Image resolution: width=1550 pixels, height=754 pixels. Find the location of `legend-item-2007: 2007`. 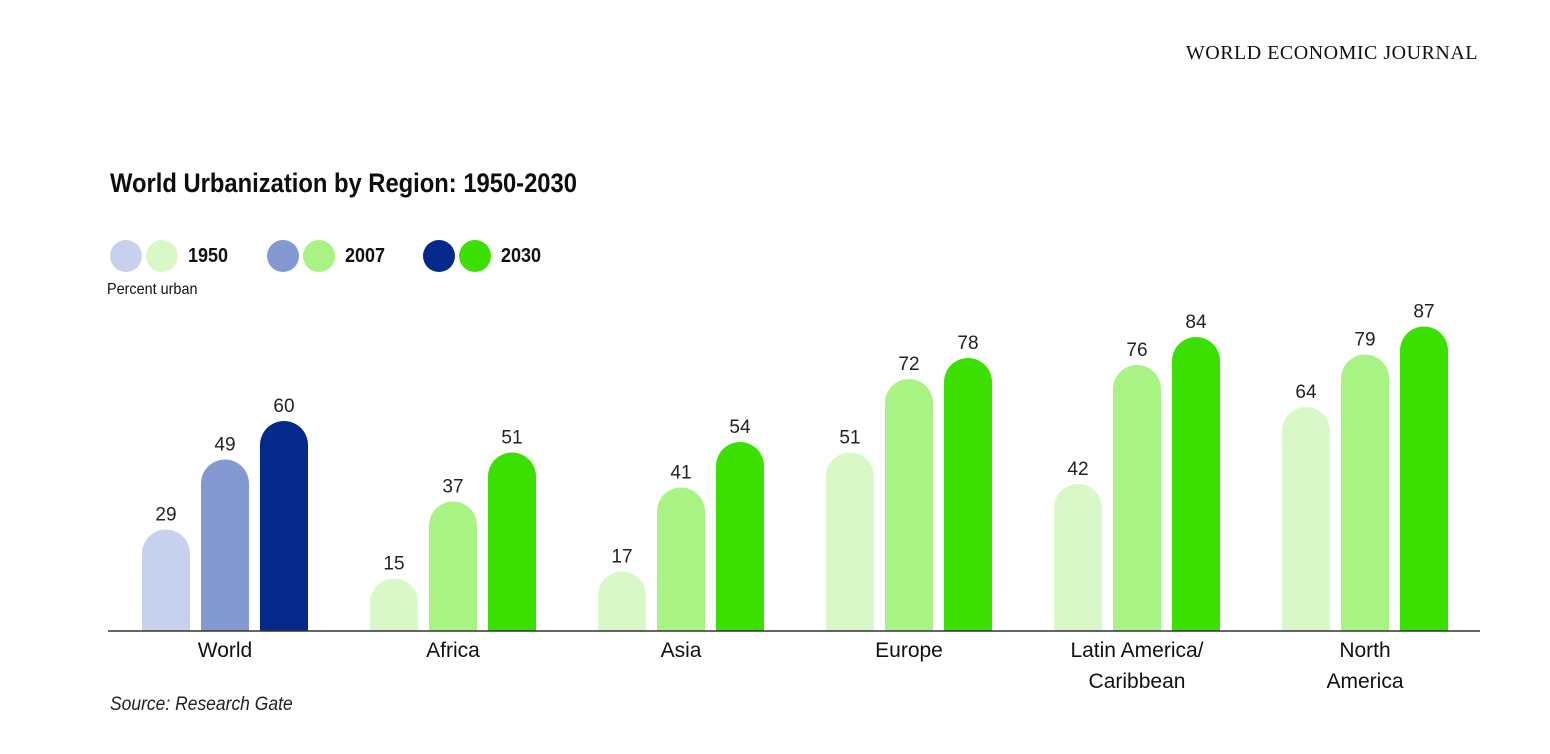

legend-item-2007: 2007 is located at coordinates (328, 256).